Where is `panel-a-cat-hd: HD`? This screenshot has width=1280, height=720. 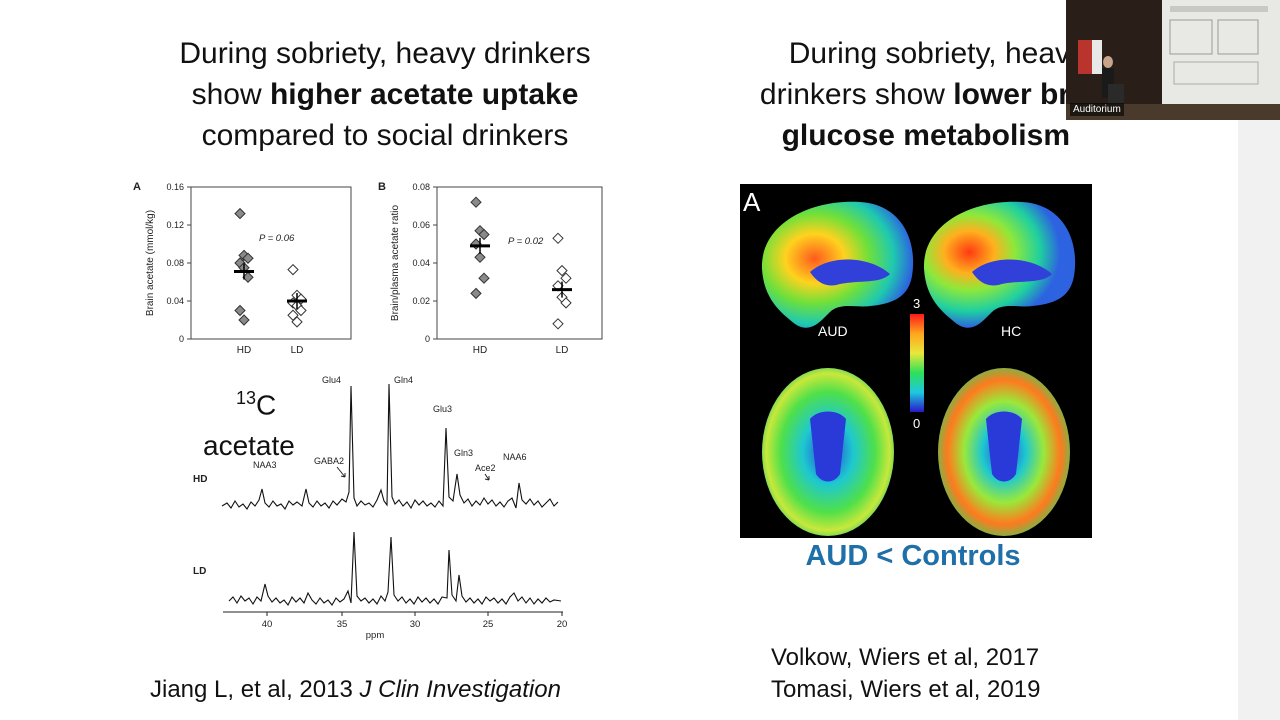 panel-a-cat-hd: HD is located at coordinates (244, 350).